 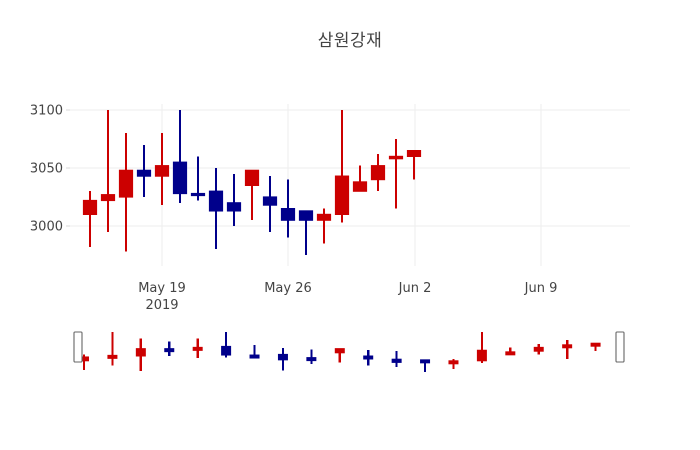 What do you see at coordinates (415, 288) in the screenshot?
I see `x-axis-tick-label: Jun 2` at bounding box center [415, 288].